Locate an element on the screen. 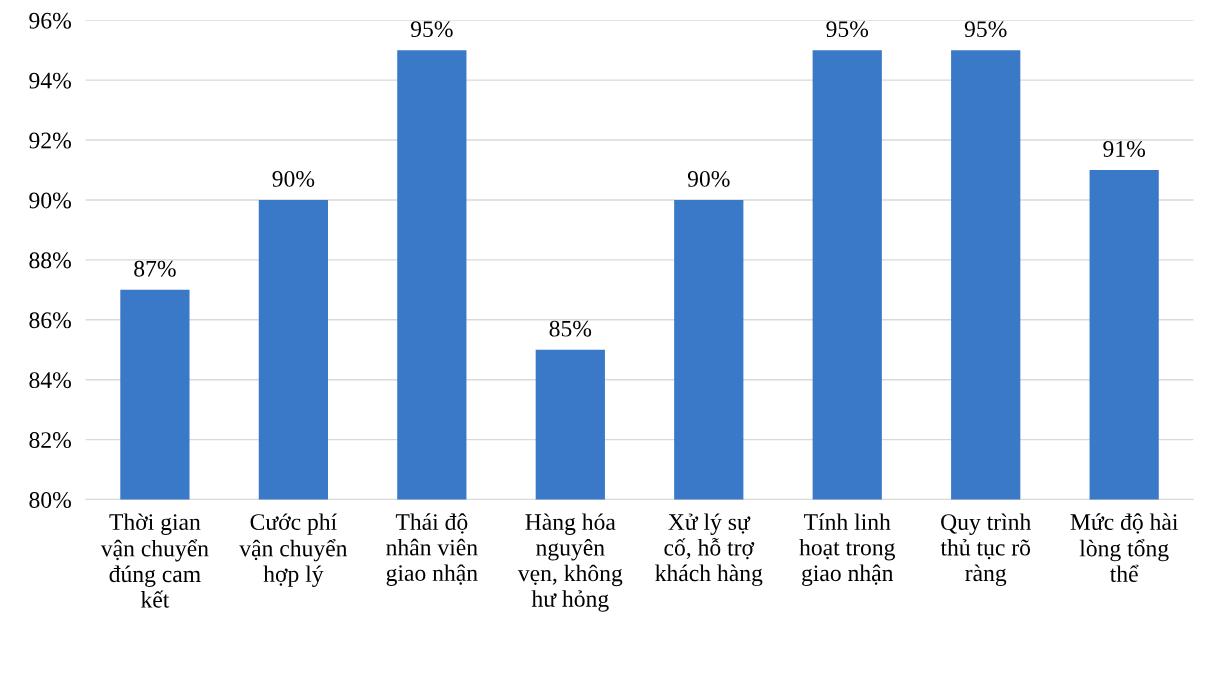 The width and height of the screenshot is (1224, 675). x-tick-label: Thời gian vận chuyển đúng cam kết is located at coordinates (154, 560).